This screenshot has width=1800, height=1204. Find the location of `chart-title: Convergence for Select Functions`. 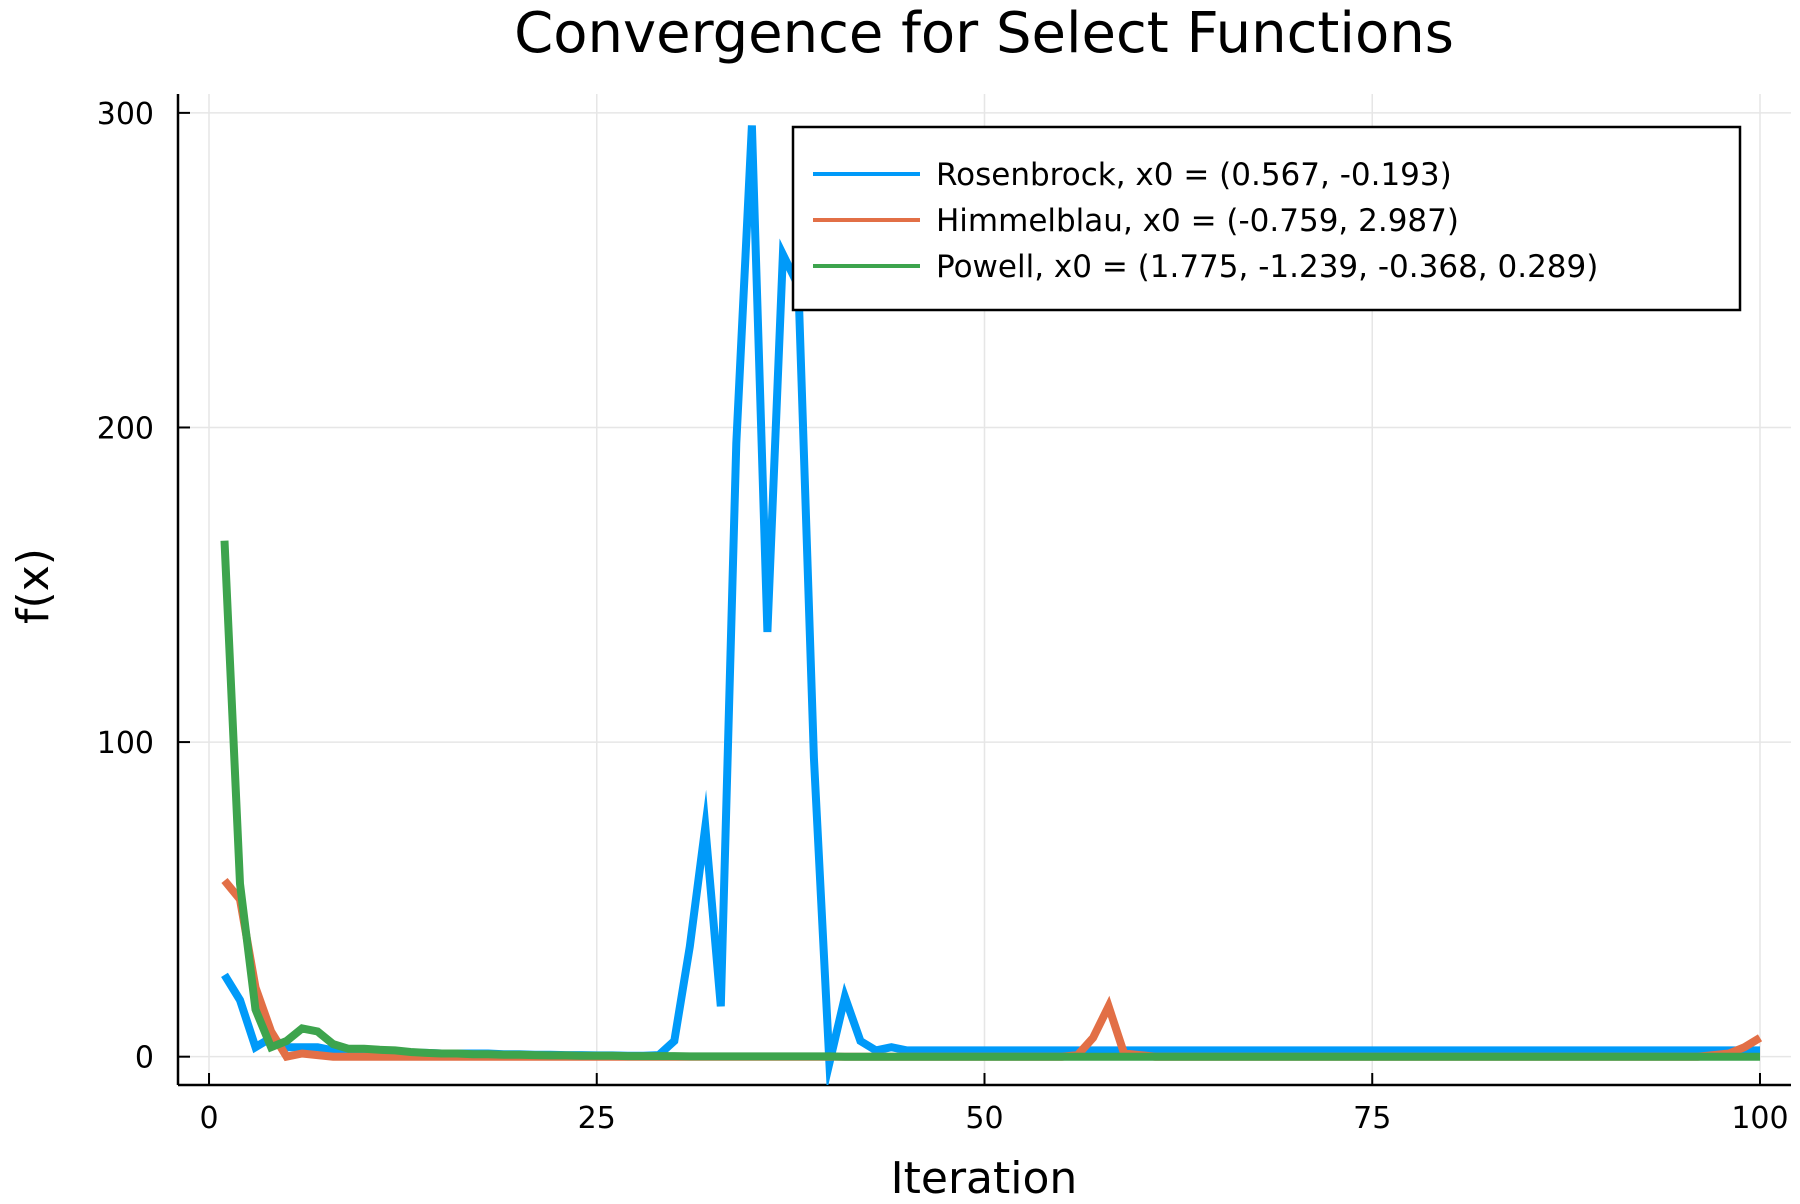

chart-title: Convergence for Select Functions is located at coordinates (984, 33).